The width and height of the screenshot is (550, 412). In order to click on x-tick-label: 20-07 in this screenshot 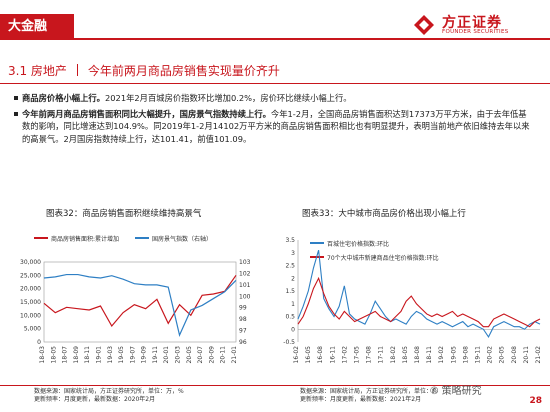, I will do `click(200, 355)`.